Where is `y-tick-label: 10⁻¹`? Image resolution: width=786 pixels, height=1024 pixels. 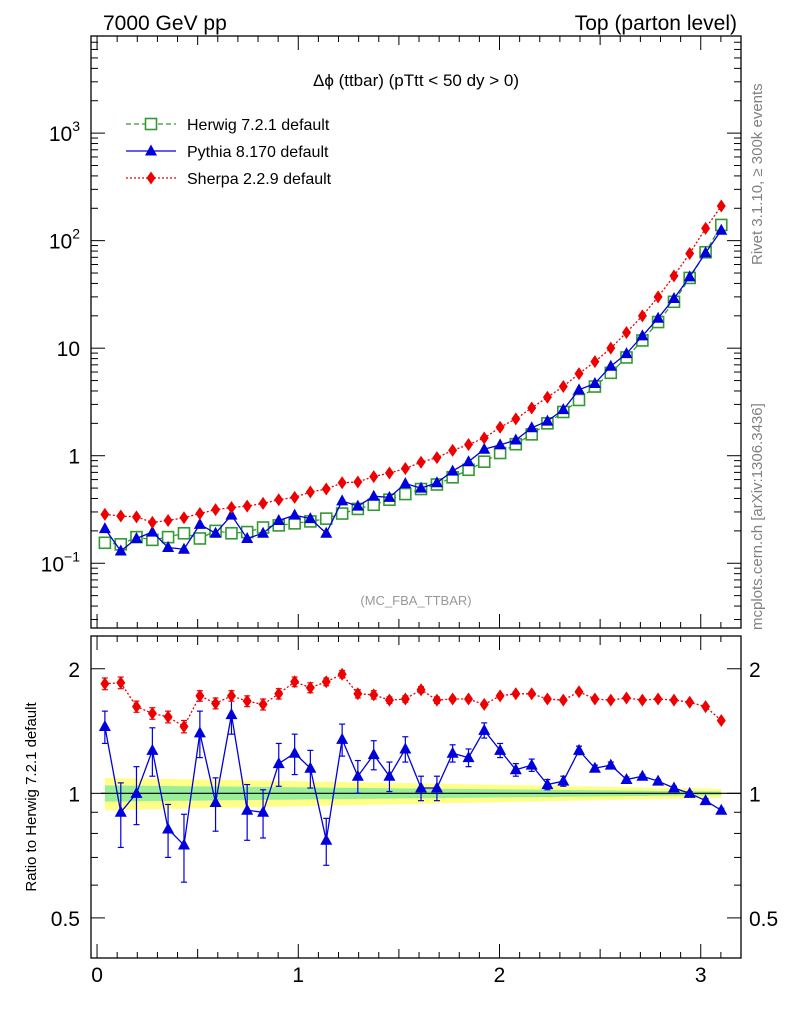
y-tick-label: 10⁻¹ is located at coordinates (61, 562).